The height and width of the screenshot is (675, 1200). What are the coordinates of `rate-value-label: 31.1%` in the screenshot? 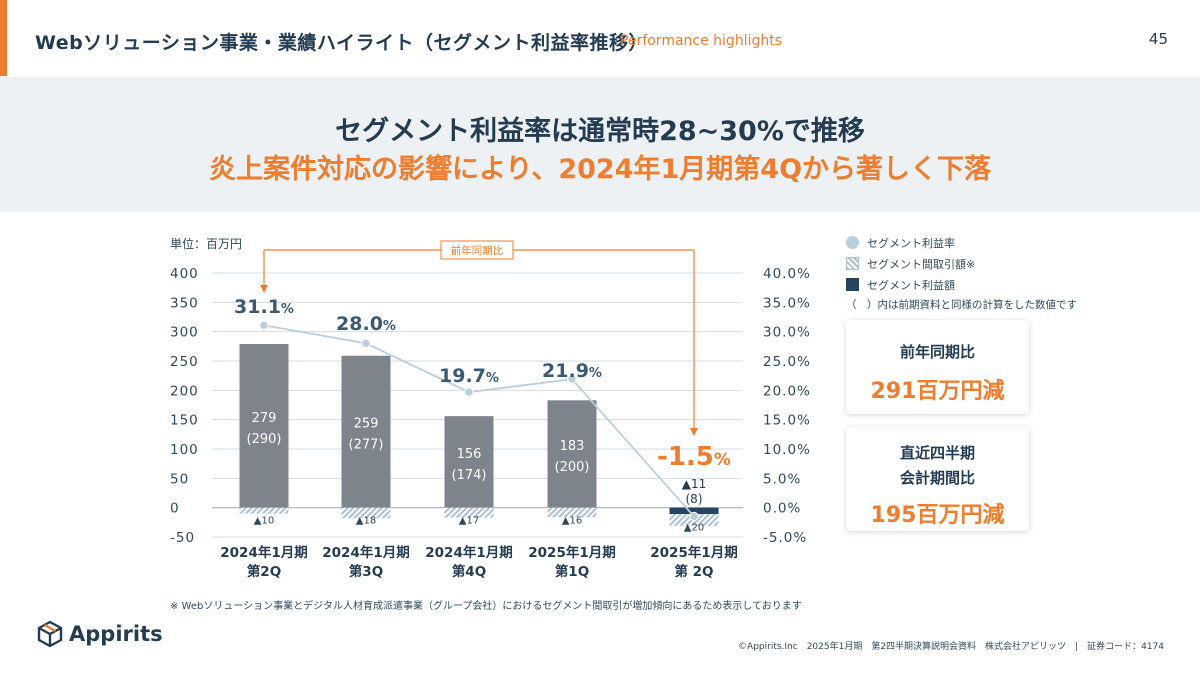 It's located at (264, 307).